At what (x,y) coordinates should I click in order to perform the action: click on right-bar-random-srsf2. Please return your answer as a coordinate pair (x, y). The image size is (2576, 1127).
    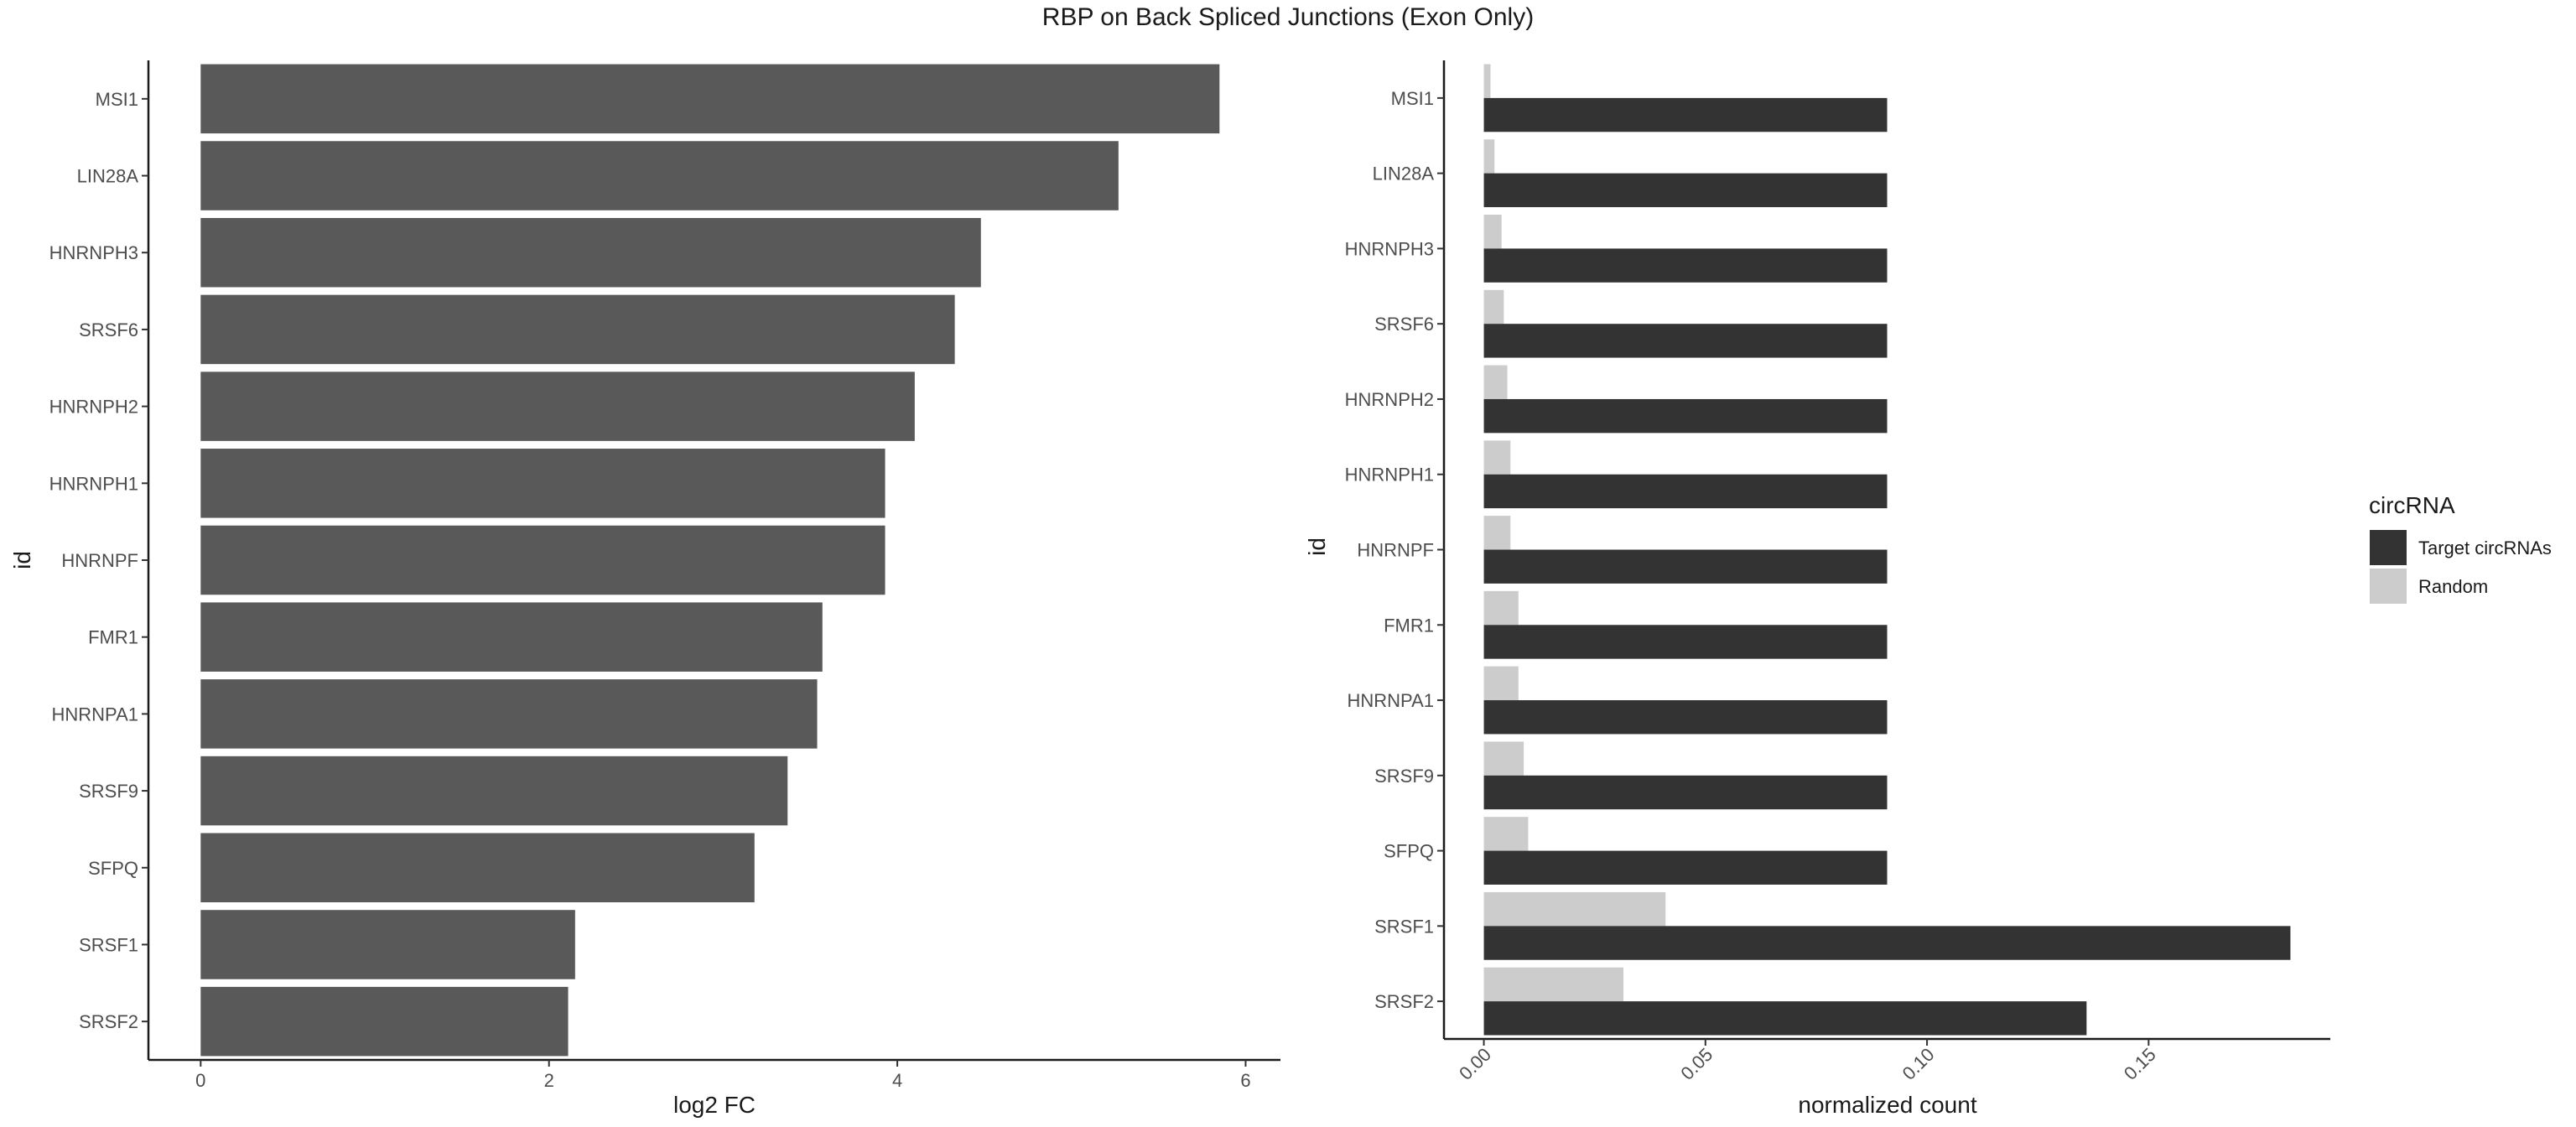
    Looking at the image, I should click on (1553, 984).